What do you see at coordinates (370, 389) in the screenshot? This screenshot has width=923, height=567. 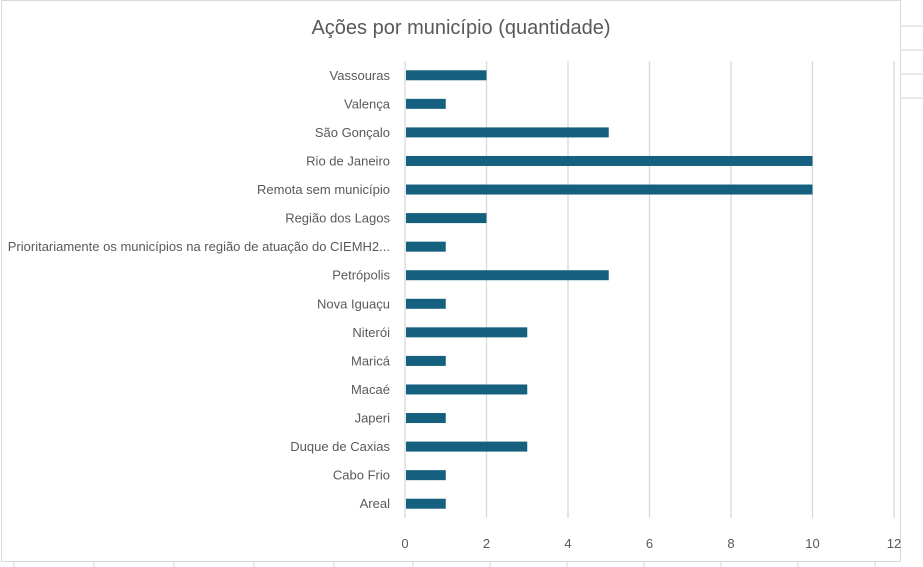 I see `category-label: Macaé` at bounding box center [370, 389].